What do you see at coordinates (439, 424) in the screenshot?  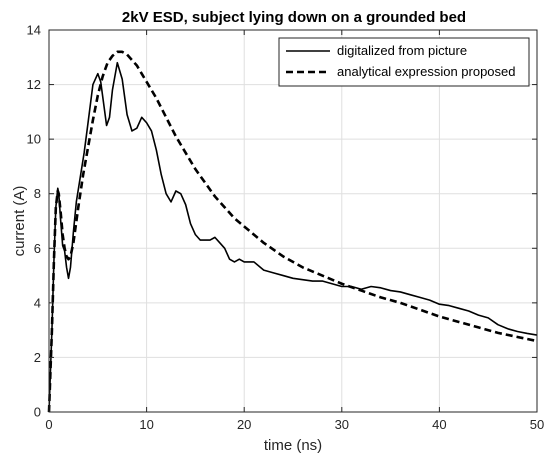 I see `x-tick-label: 40` at bounding box center [439, 424].